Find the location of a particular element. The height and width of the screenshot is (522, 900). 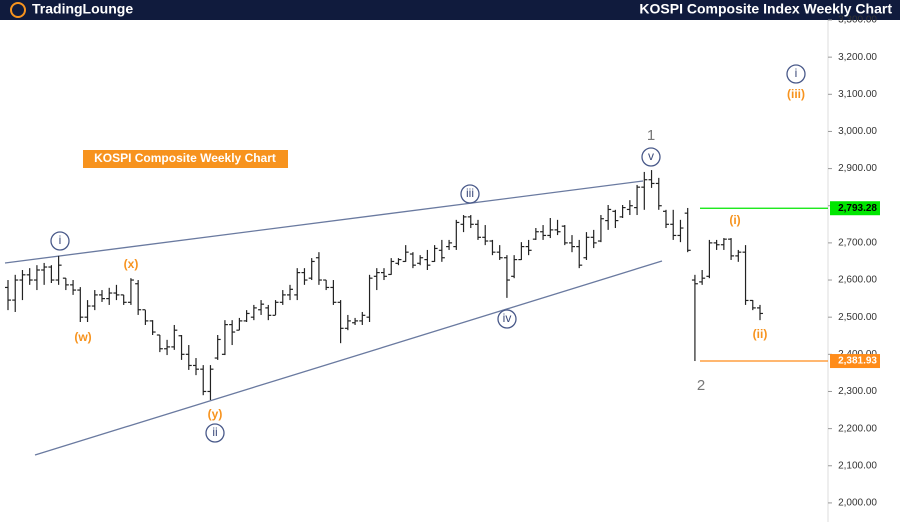

wave-label: (ii) is located at coordinates (760, 334).